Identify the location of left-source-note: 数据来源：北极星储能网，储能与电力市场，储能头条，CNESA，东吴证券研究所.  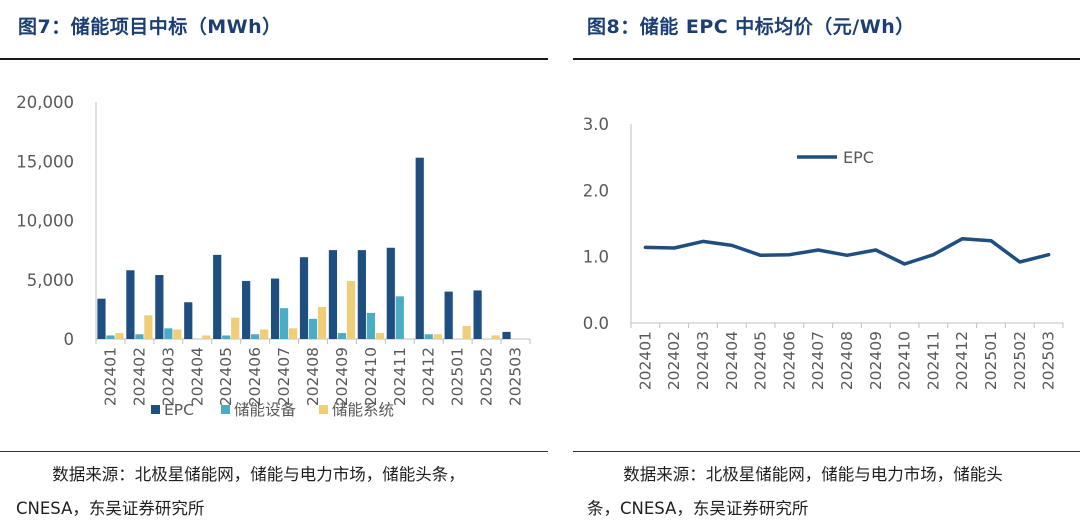
(240, 491).